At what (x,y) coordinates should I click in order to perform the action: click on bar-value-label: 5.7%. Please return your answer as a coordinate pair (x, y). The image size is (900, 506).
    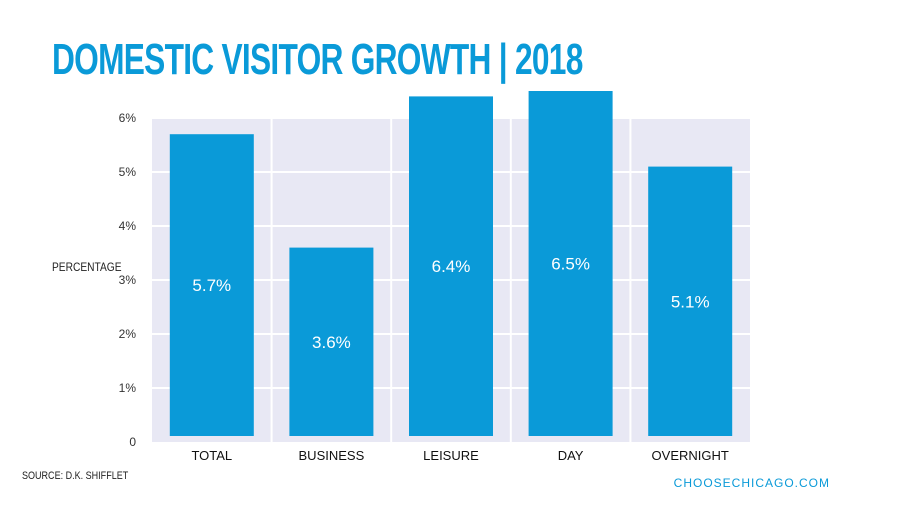
    Looking at the image, I should click on (211, 285).